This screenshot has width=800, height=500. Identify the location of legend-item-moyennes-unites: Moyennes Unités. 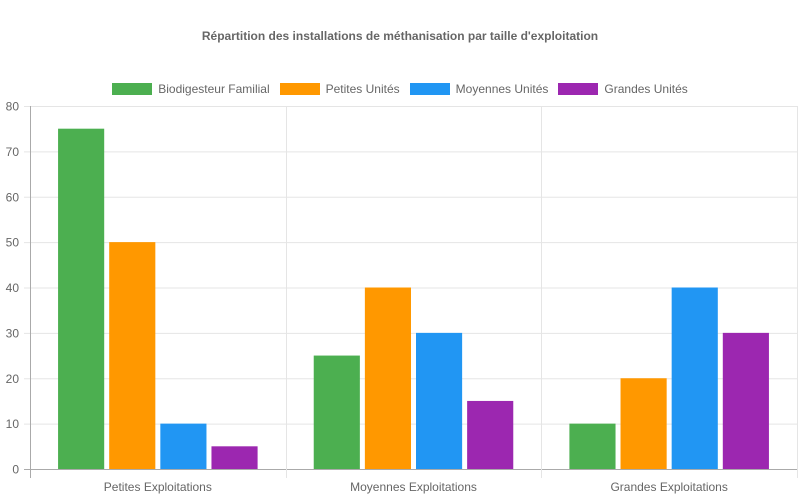
(479, 89).